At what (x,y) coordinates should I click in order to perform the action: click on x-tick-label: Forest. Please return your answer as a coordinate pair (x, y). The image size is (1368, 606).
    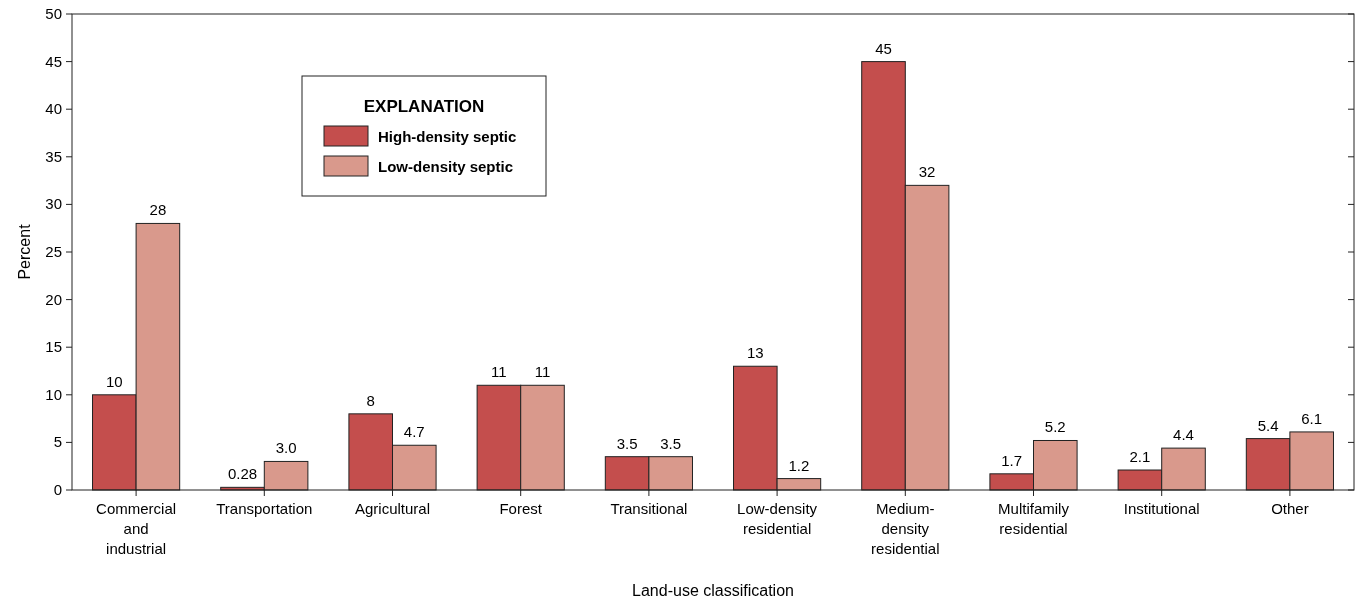
    Looking at the image, I should click on (521, 508).